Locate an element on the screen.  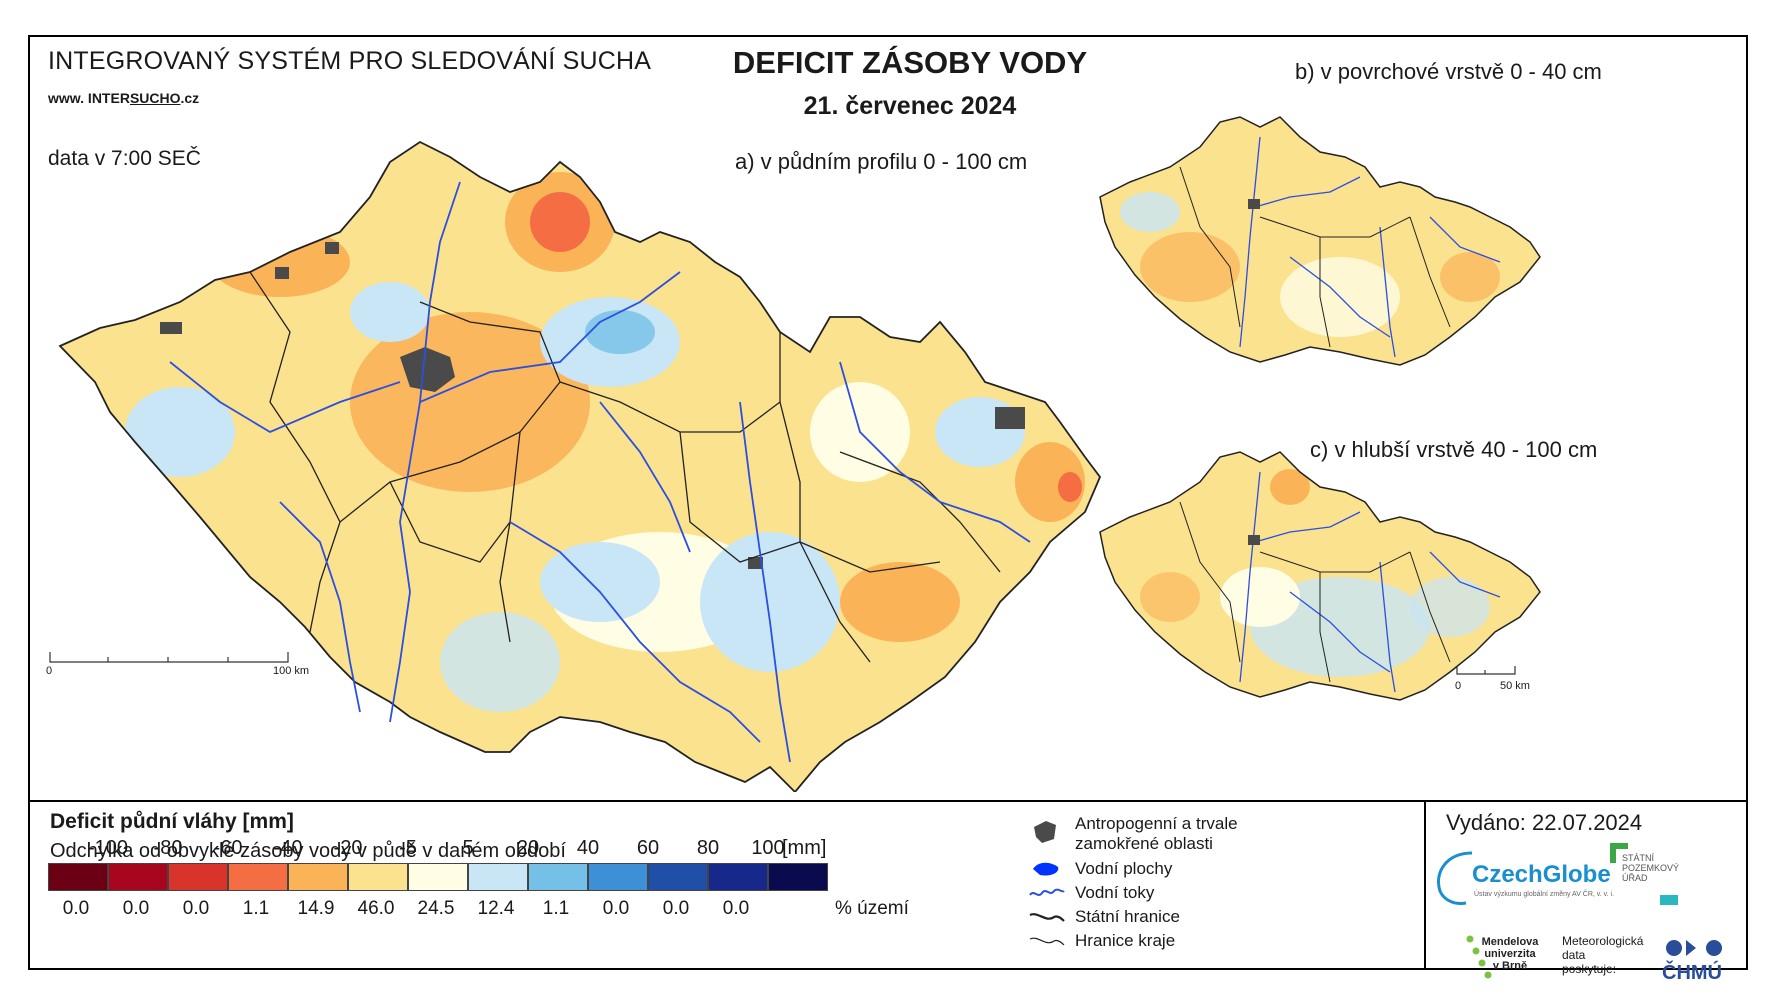
map-b-label: b) v povrchové vrstvě 0 - 40 cm is located at coordinates (1448, 71).